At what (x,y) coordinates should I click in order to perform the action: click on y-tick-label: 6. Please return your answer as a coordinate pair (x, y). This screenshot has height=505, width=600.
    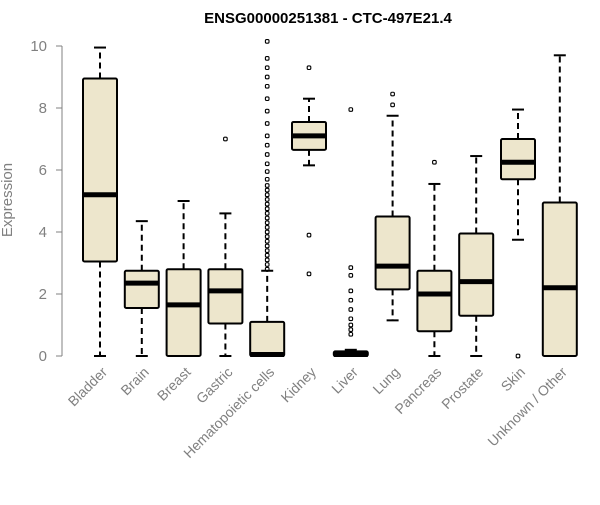
    Looking at the image, I should click on (43, 170).